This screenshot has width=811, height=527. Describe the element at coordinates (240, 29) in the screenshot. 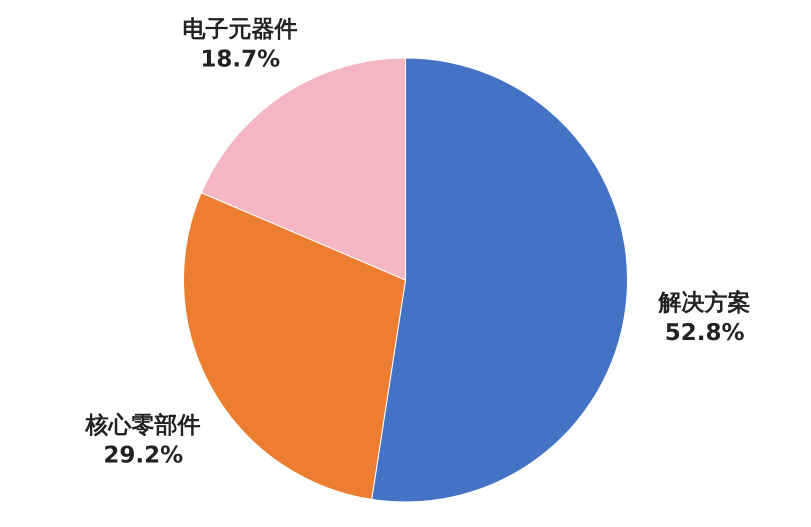

I see `slice-label: 电子元器件` at that location.